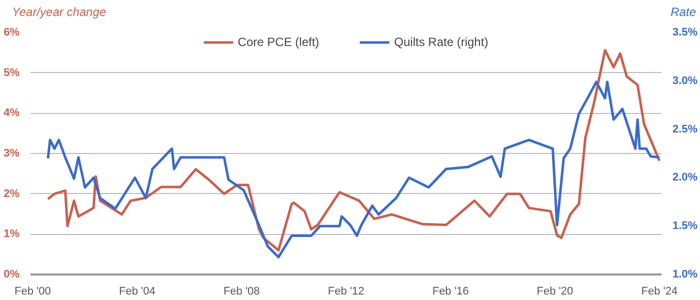  I want to click on y2-tick-label: 2.5%, so click(685, 129).